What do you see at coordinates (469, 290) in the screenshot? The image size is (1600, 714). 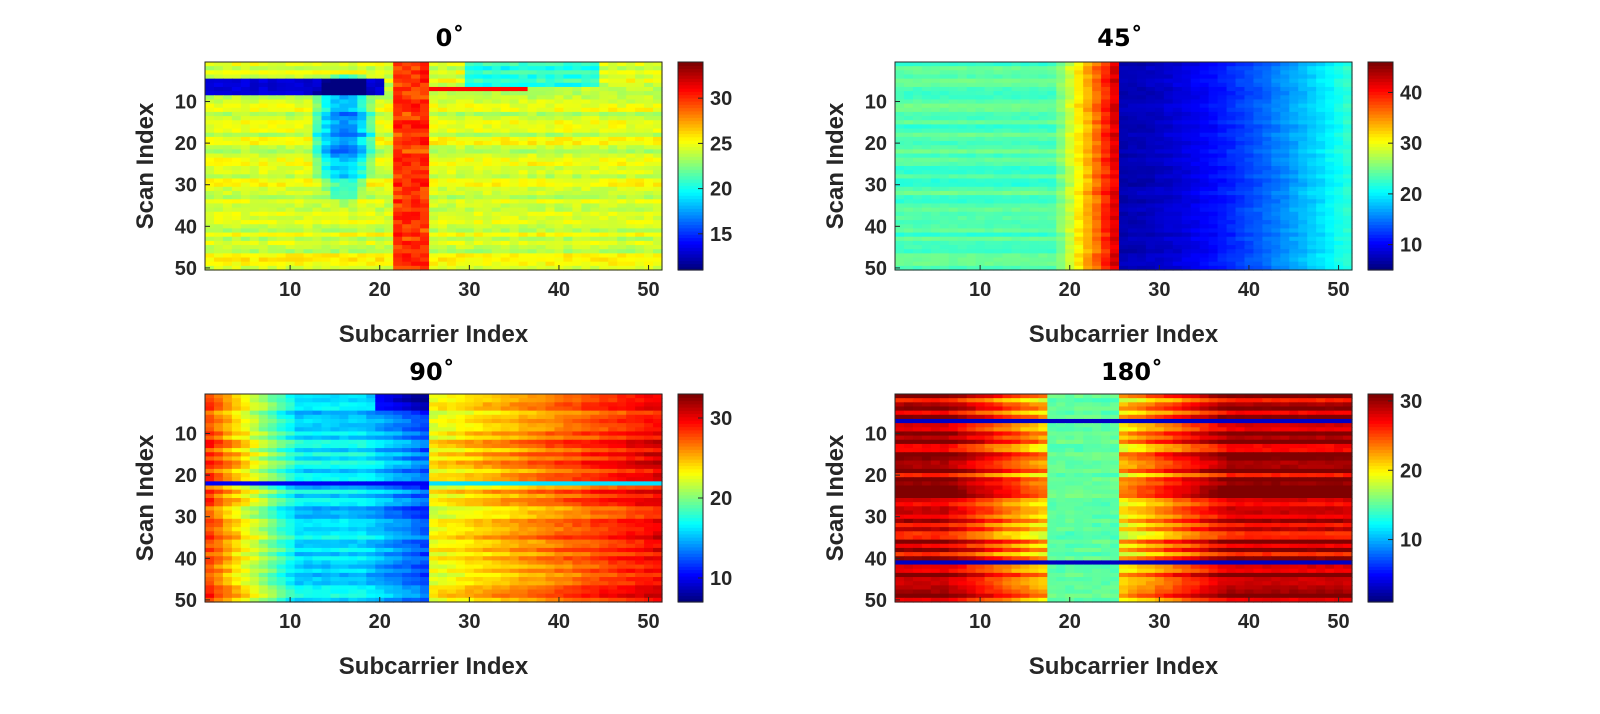 I see `x-tick-label: 30` at bounding box center [469, 290].